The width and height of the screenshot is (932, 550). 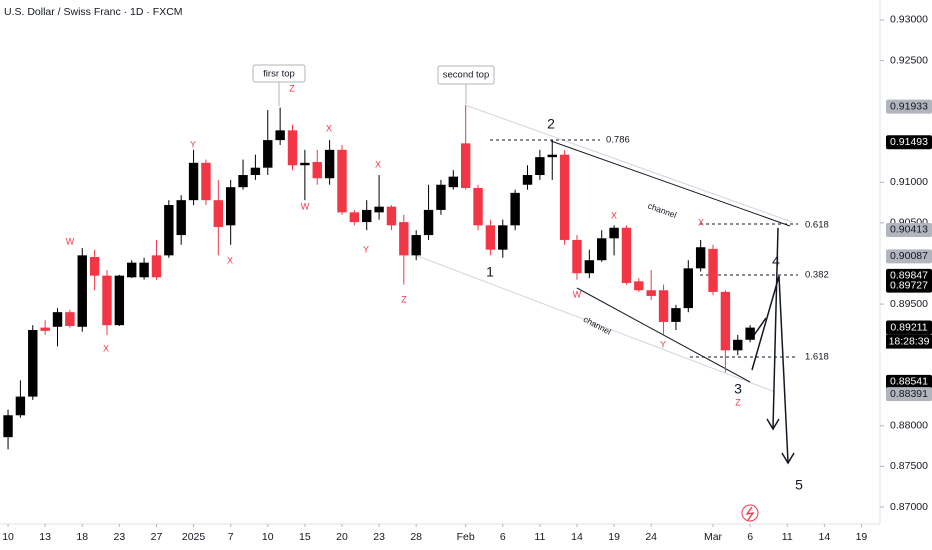 What do you see at coordinates (817, 275) in the screenshot?
I see `fib-label: 0.382` at bounding box center [817, 275].